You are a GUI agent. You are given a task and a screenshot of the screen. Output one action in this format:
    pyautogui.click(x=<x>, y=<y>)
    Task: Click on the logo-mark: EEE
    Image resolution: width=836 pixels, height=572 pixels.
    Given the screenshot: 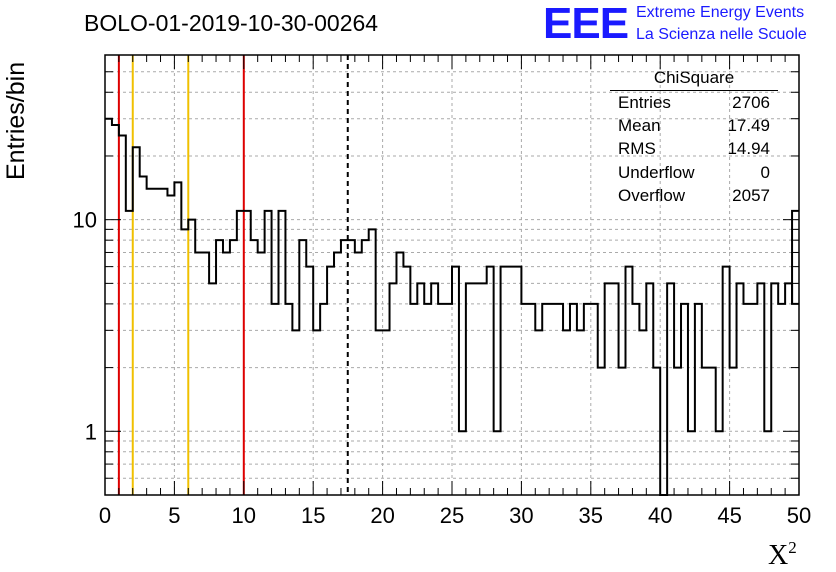 What is the action you would take?
    pyautogui.click(x=586, y=24)
    